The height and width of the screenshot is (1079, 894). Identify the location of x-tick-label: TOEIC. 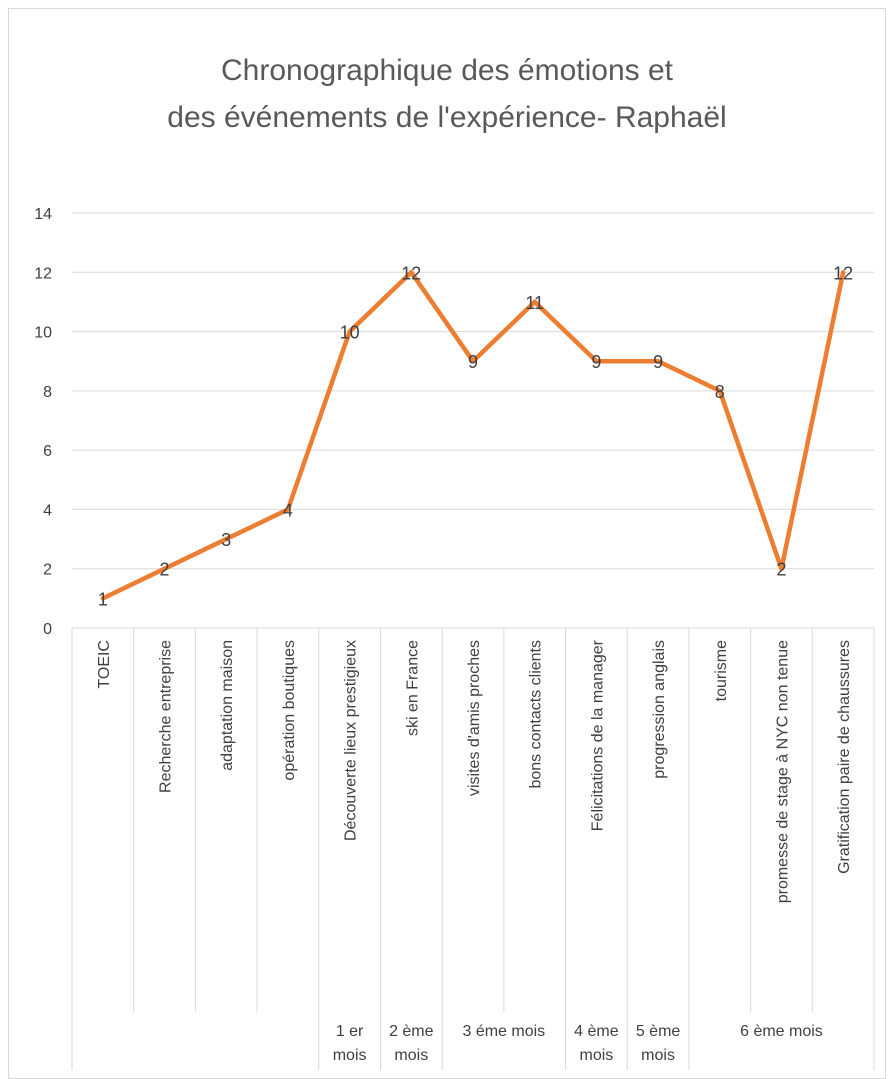
(104, 664).